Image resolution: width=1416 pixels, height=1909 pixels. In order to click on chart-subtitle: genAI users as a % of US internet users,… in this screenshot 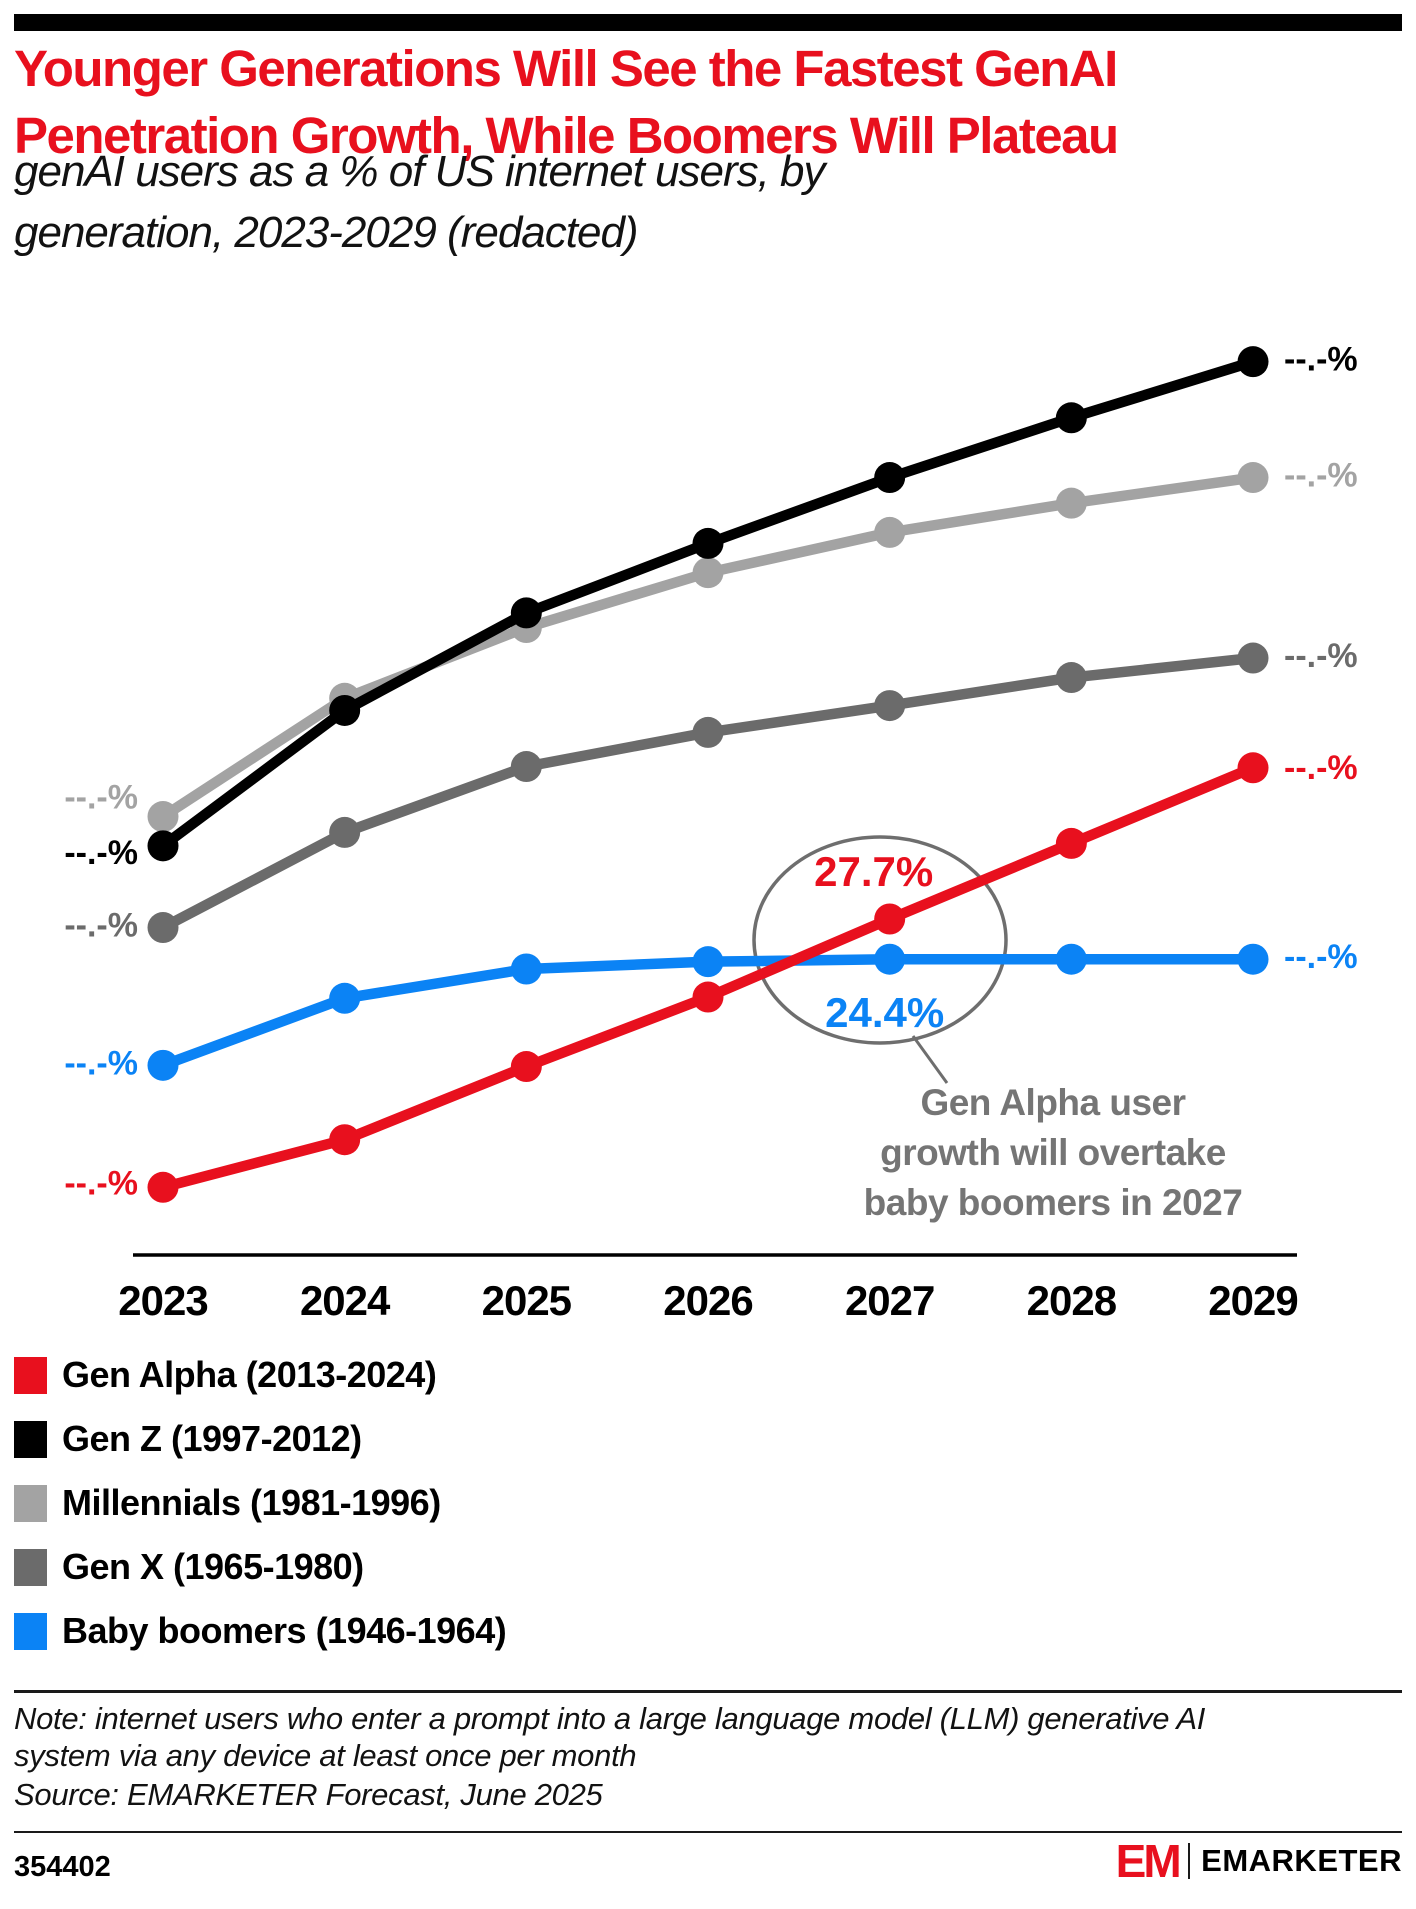, I will do `click(709, 202)`.